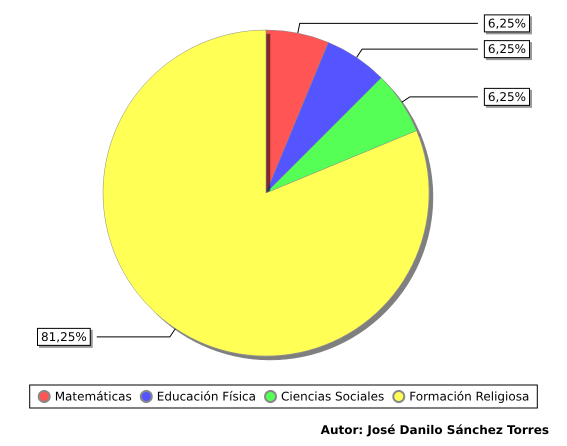 This screenshot has width=567, height=446. I want to click on legend-label: Formación Religiosa, so click(469, 397).